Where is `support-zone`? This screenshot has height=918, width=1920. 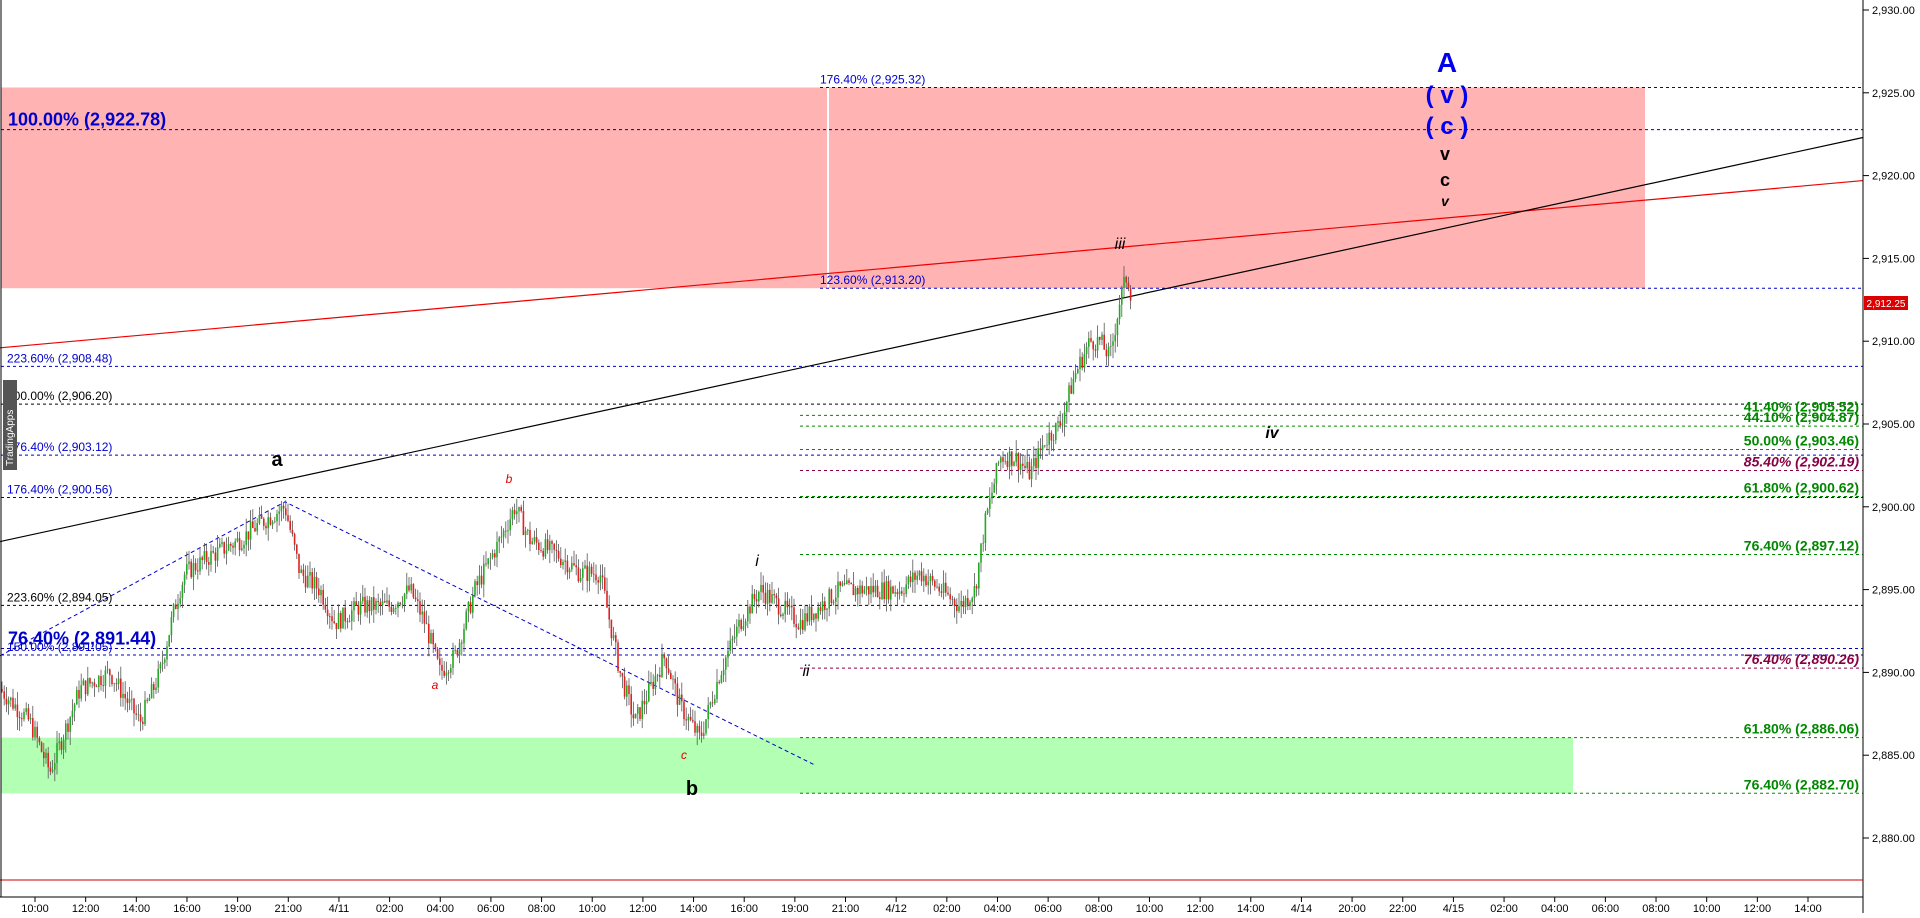 support-zone is located at coordinates (787, 765).